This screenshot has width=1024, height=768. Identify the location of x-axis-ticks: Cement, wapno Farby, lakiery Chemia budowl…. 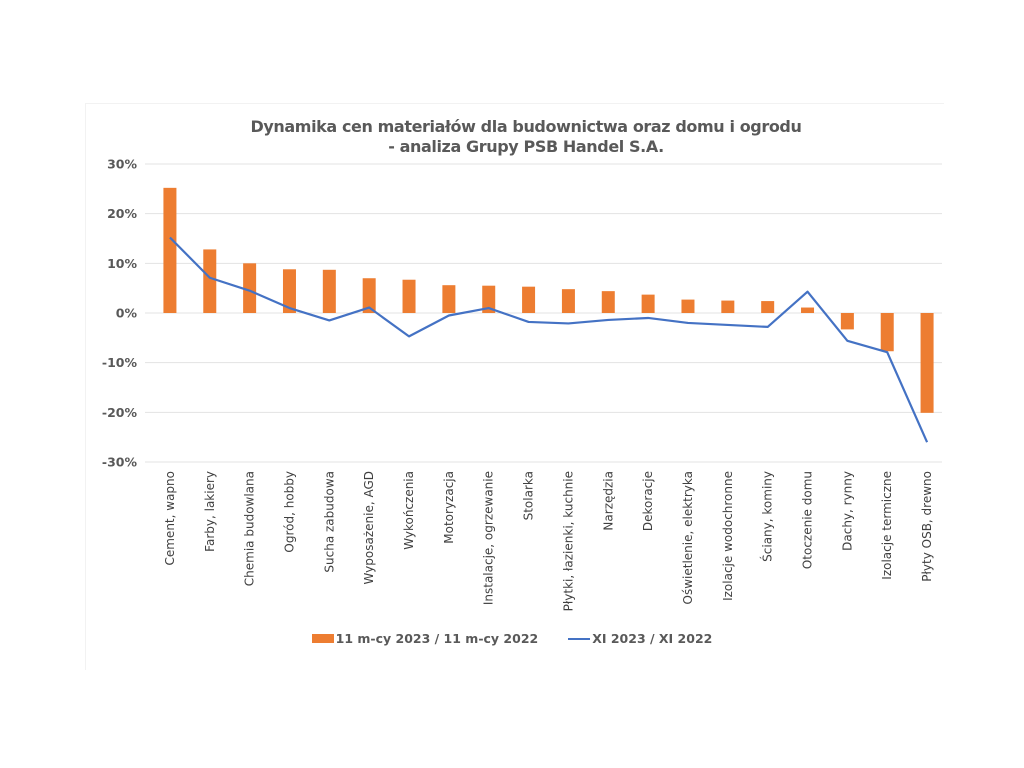
(548, 541).